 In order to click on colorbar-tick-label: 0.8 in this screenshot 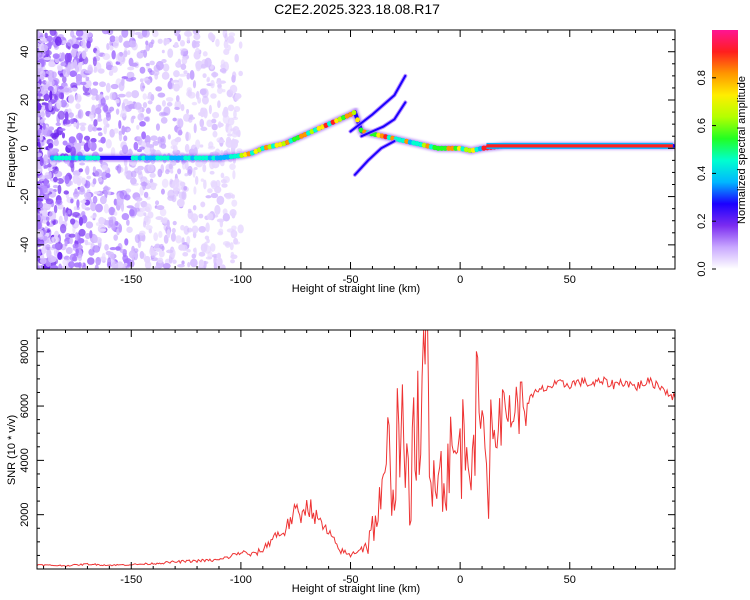, I will do `click(702, 77)`.